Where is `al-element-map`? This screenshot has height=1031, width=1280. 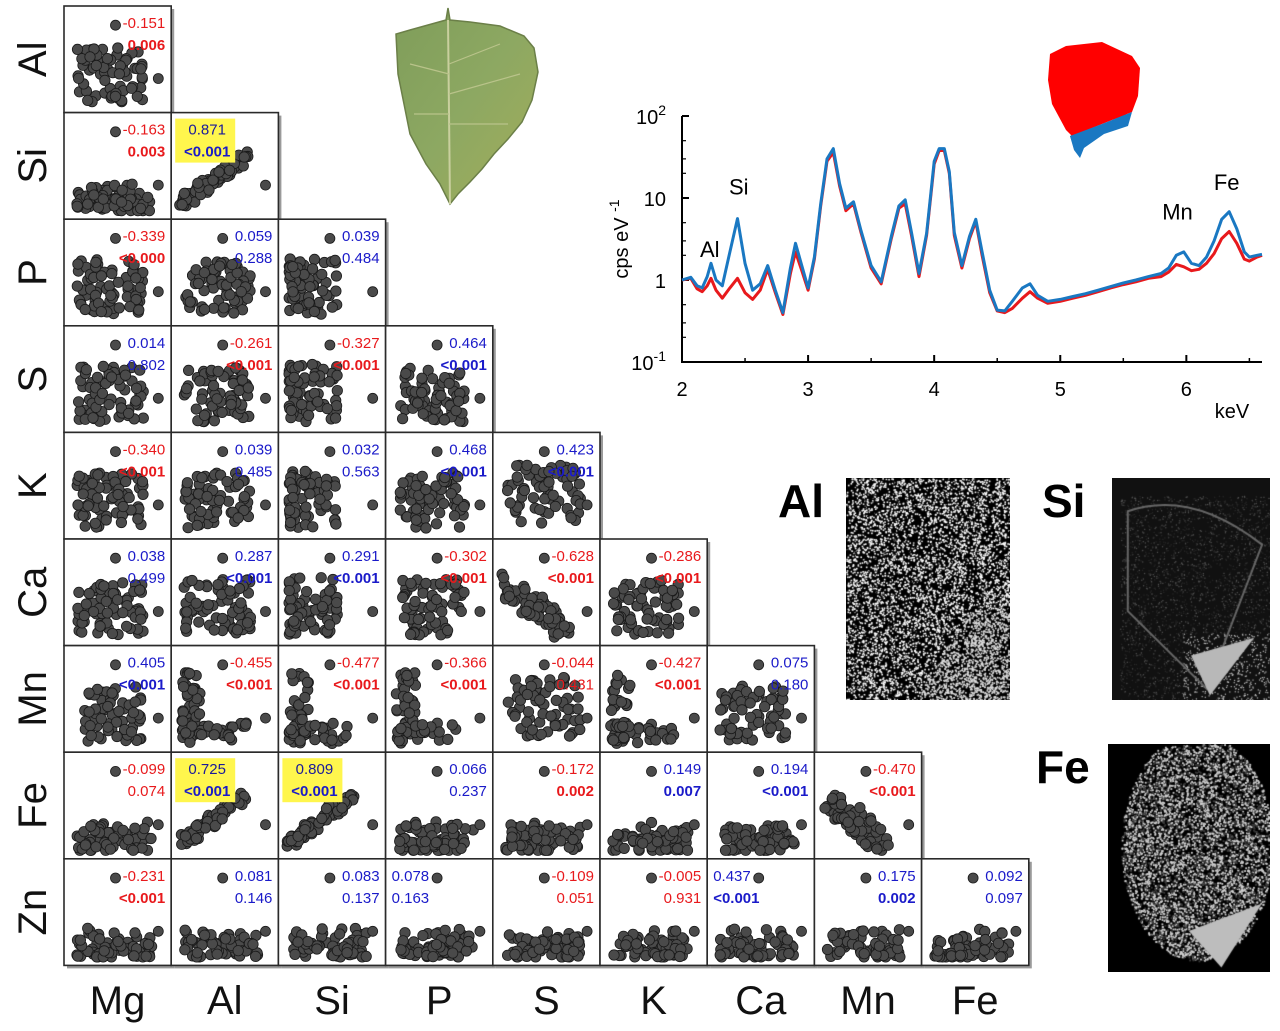 al-element-map is located at coordinates (928, 589).